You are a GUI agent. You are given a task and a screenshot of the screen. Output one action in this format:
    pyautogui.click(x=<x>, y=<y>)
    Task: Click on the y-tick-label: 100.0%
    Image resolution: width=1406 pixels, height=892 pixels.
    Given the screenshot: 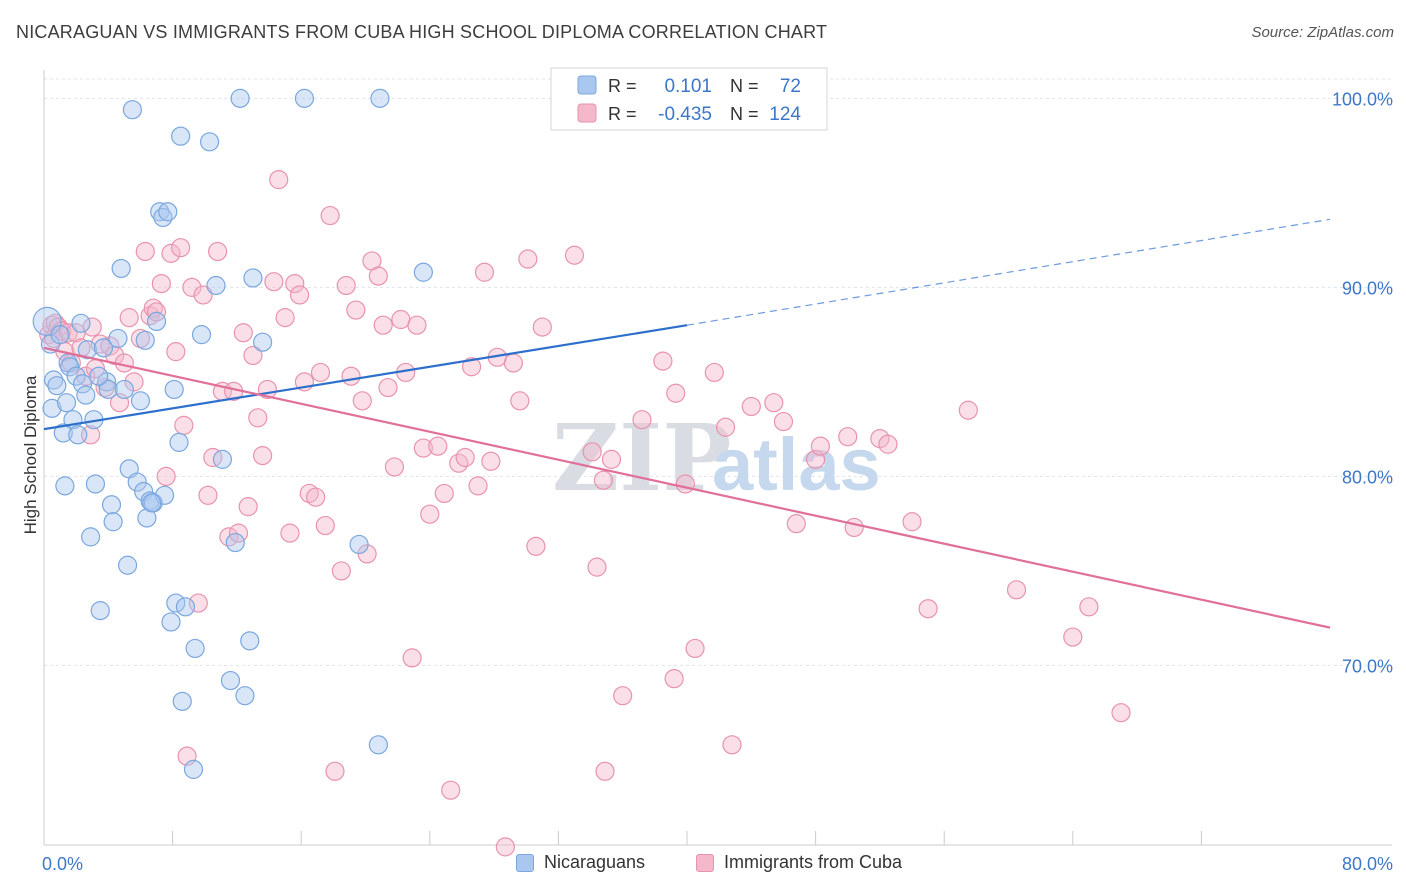 What is the action you would take?
    pyautogui.click(x=1362, y=99)
    